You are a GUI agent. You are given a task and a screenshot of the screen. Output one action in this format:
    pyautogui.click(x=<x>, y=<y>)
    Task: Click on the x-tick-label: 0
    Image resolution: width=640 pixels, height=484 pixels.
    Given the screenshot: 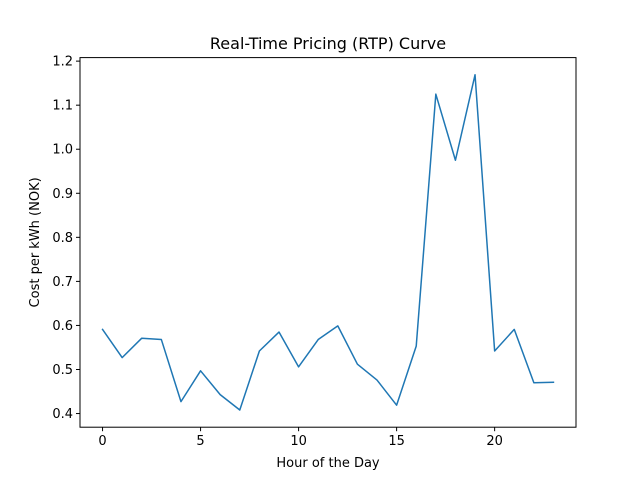 What is the action you would take?
    pyautogui.click(x=102, y=441)
    